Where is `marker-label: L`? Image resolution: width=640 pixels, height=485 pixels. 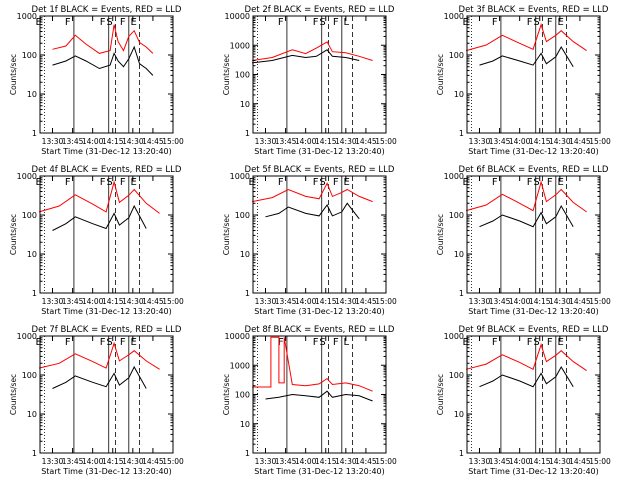
marker-label: L is located at coordinates (347, 342).